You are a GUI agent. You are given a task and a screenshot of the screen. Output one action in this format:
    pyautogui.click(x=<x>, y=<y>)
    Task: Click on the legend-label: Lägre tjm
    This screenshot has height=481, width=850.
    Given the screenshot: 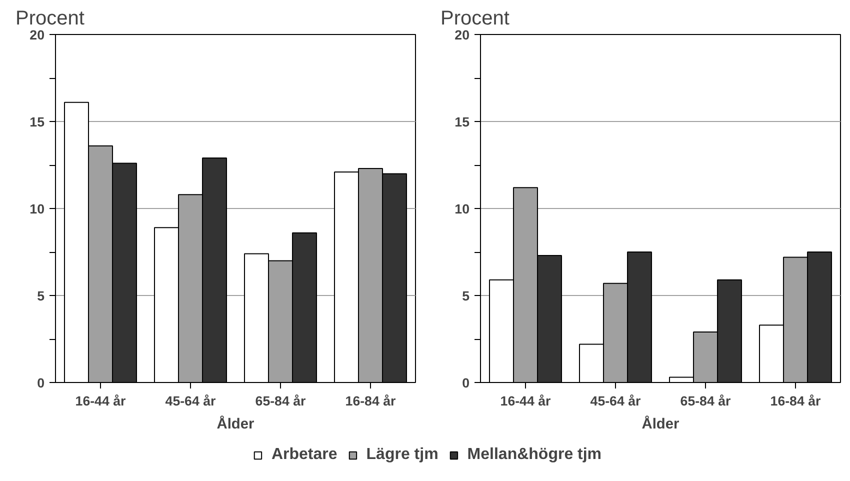 What is the action you would take?
    pyautogui.click(x=402, y=455)
    